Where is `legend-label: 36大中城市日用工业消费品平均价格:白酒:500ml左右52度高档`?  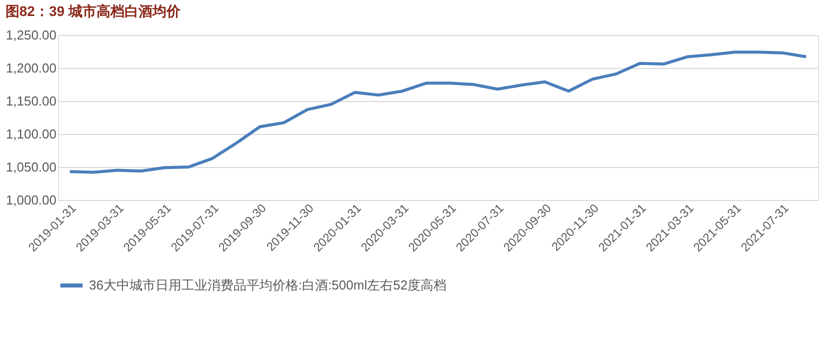 legend-label: 36大中城市日用工业消费品平均价格:白酒:500ml左右52度高档 is located at coordinates (268, 285).